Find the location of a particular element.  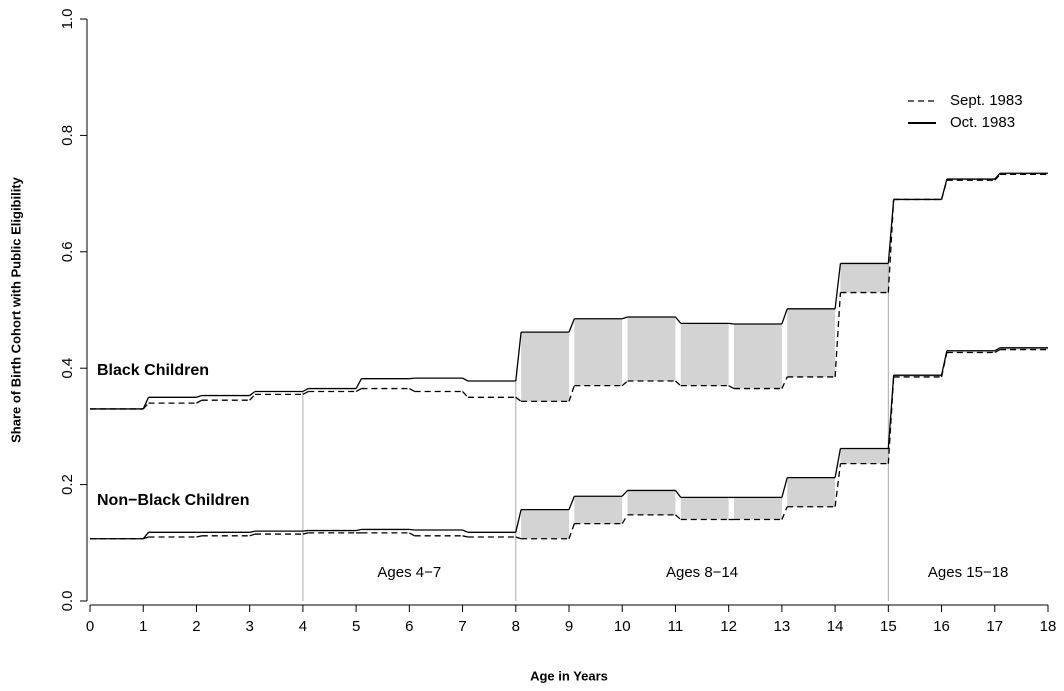

y-tick-label: 0.6 is located at coordinates (67, 251).